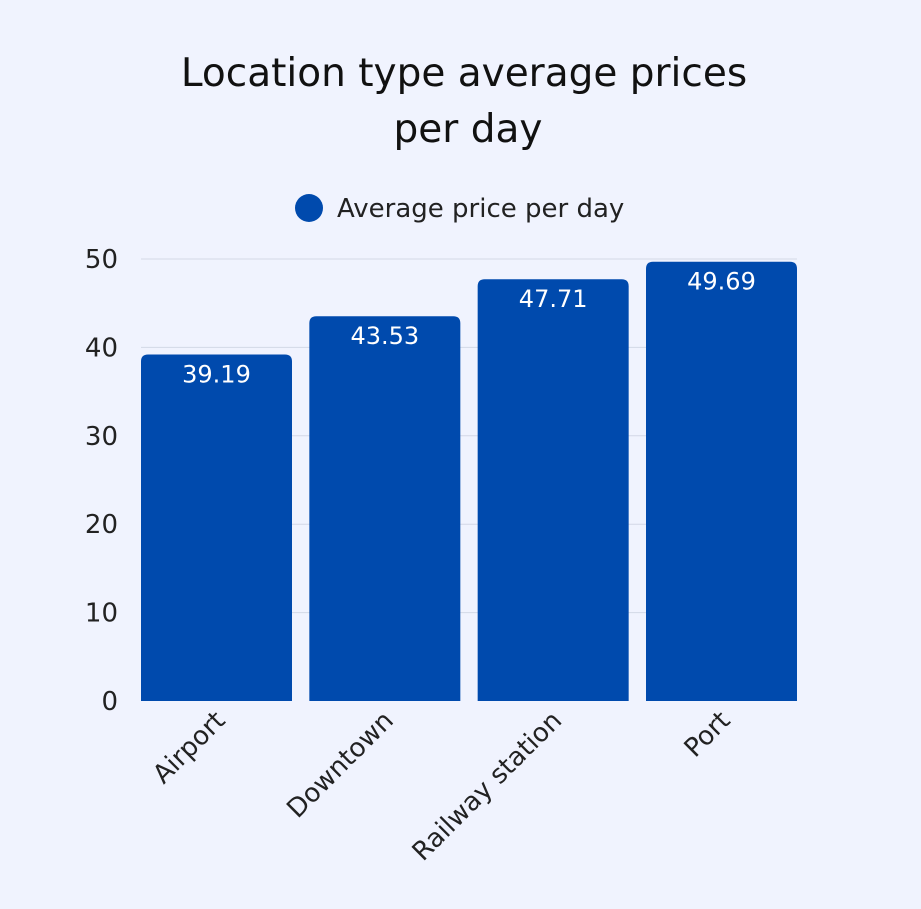 The height and width of the screenshot is (909, 921). I want to click on data-label: 47.71, so click(553, 299).